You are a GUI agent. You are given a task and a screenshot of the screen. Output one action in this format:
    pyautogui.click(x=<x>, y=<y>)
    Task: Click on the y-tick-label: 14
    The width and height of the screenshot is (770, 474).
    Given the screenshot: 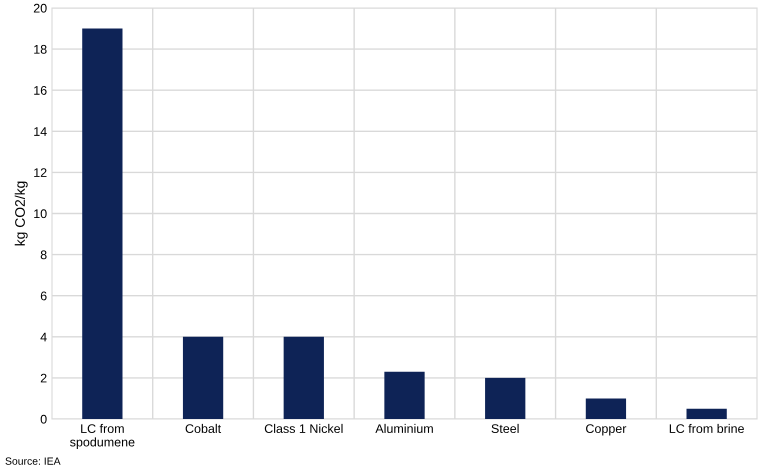 What is the action you would take?
    pyautogui.click(x=40, y=131)
    